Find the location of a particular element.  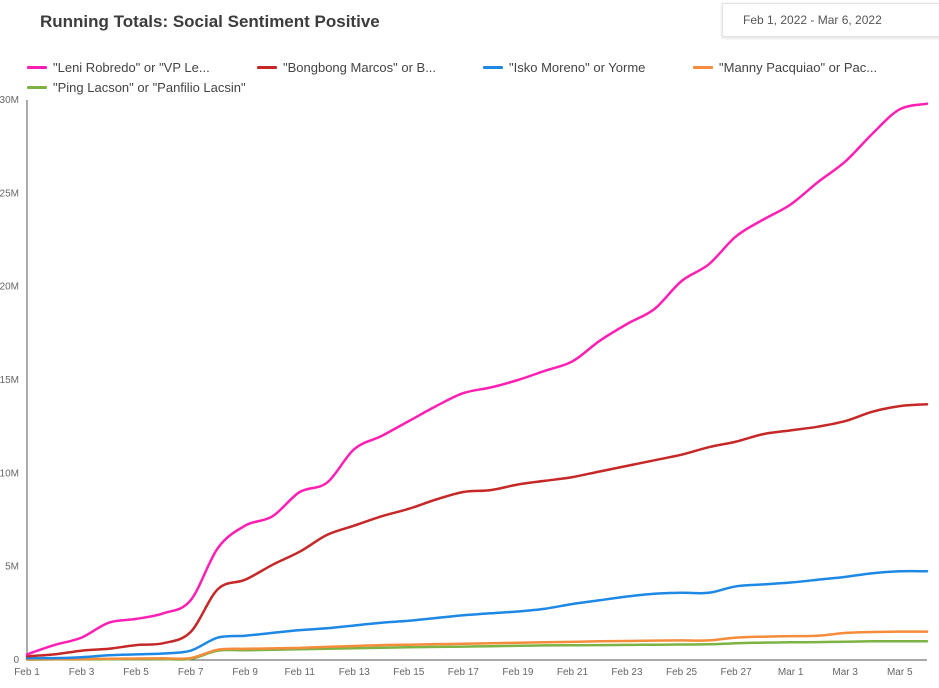

x-tick-label: Feb 5 is located at coordinates (136, 672).